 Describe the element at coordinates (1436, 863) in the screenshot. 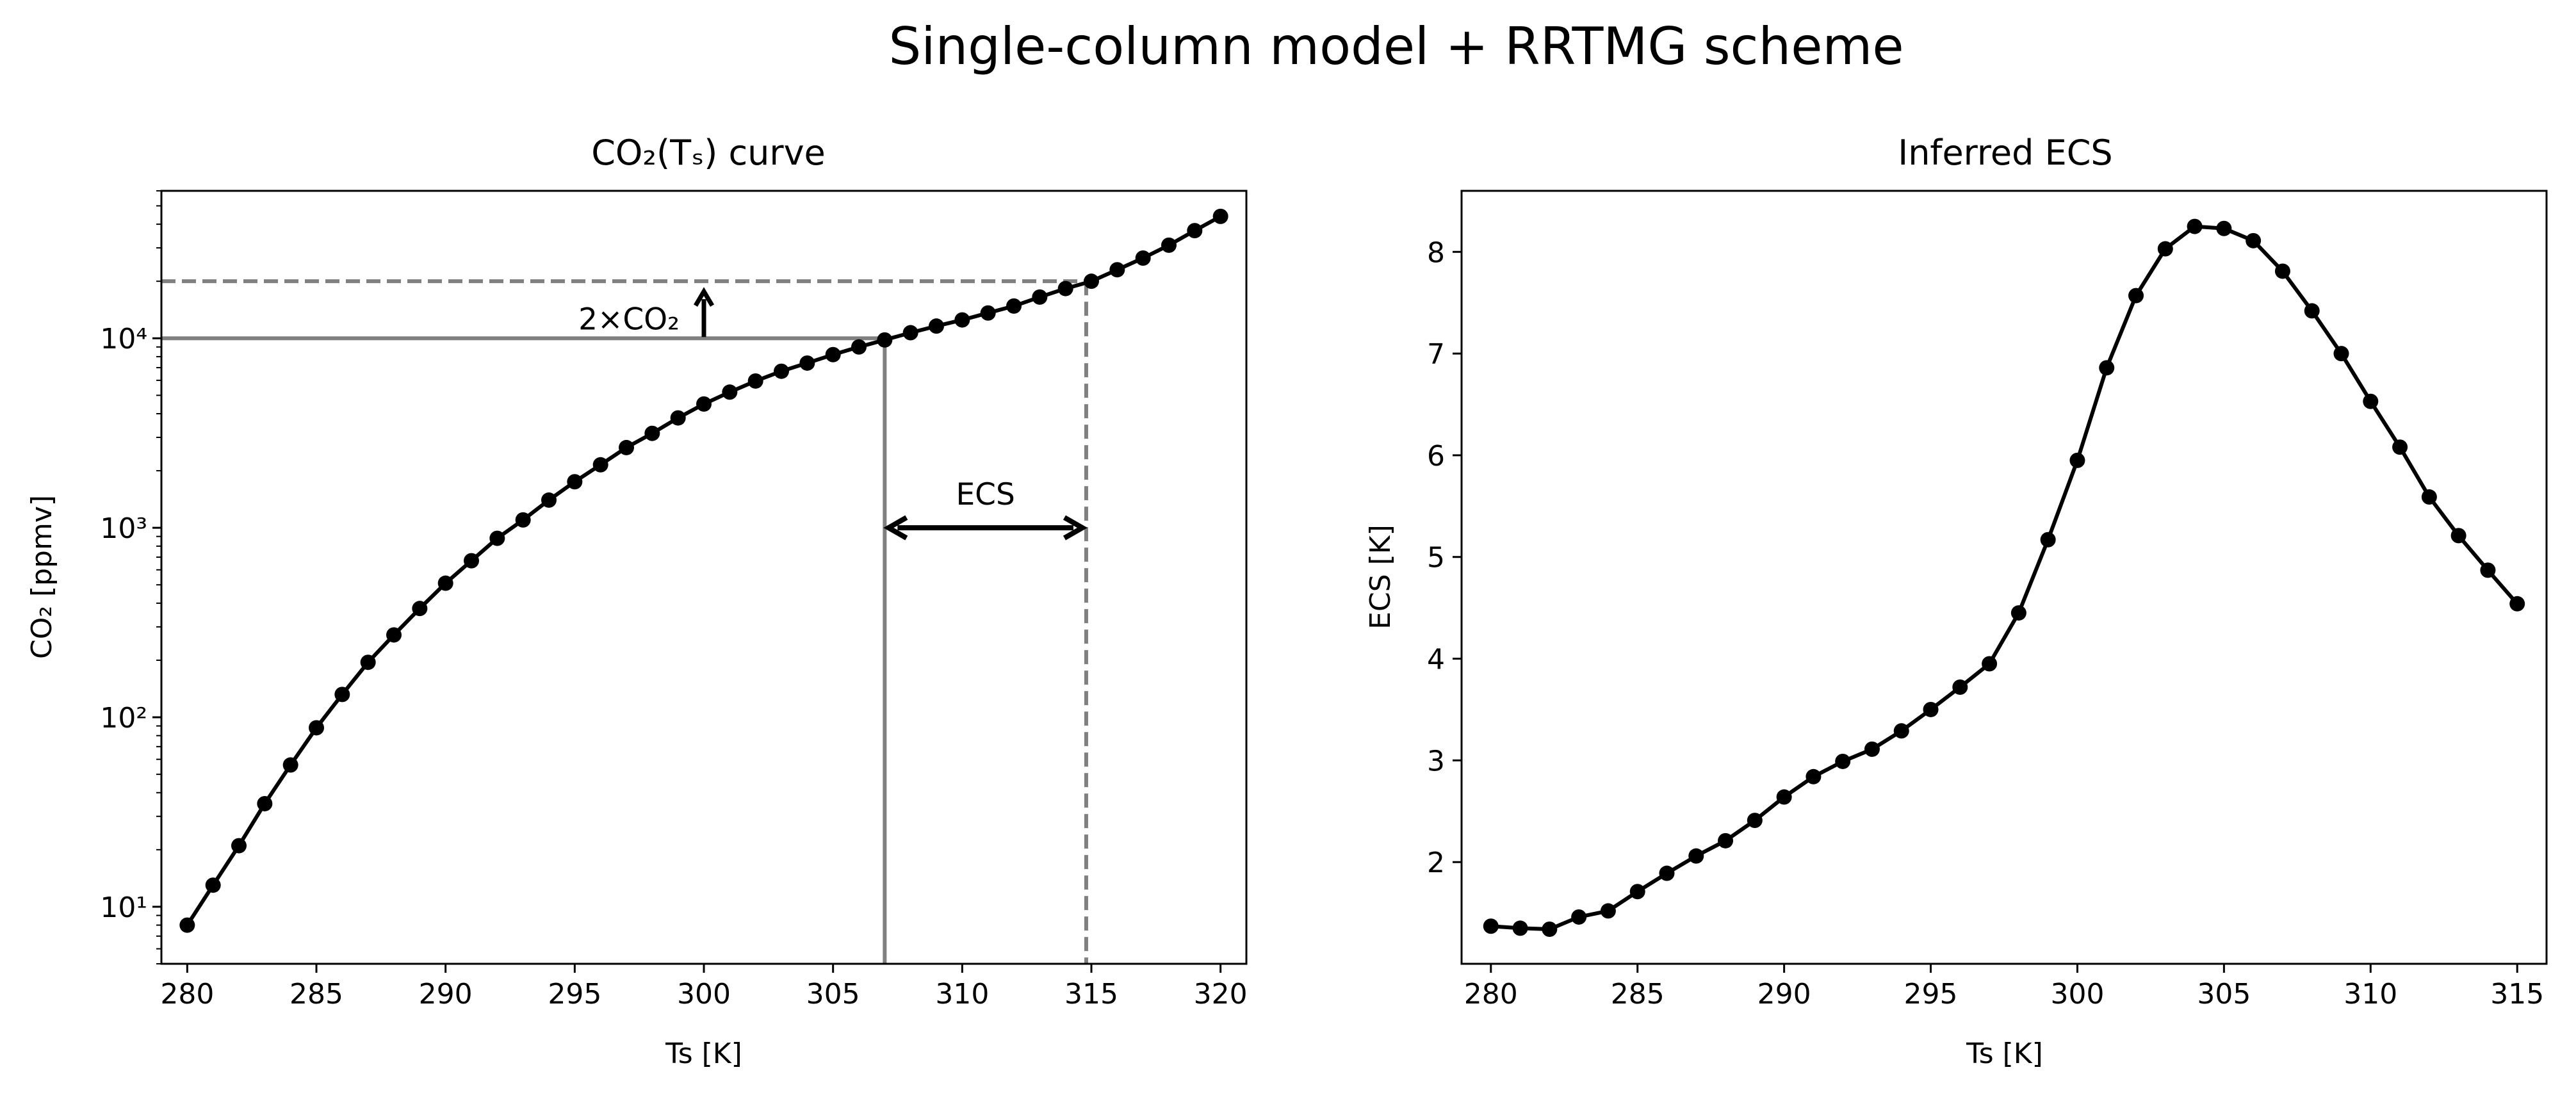

I see `right-y-tick-label: 2` at that location.